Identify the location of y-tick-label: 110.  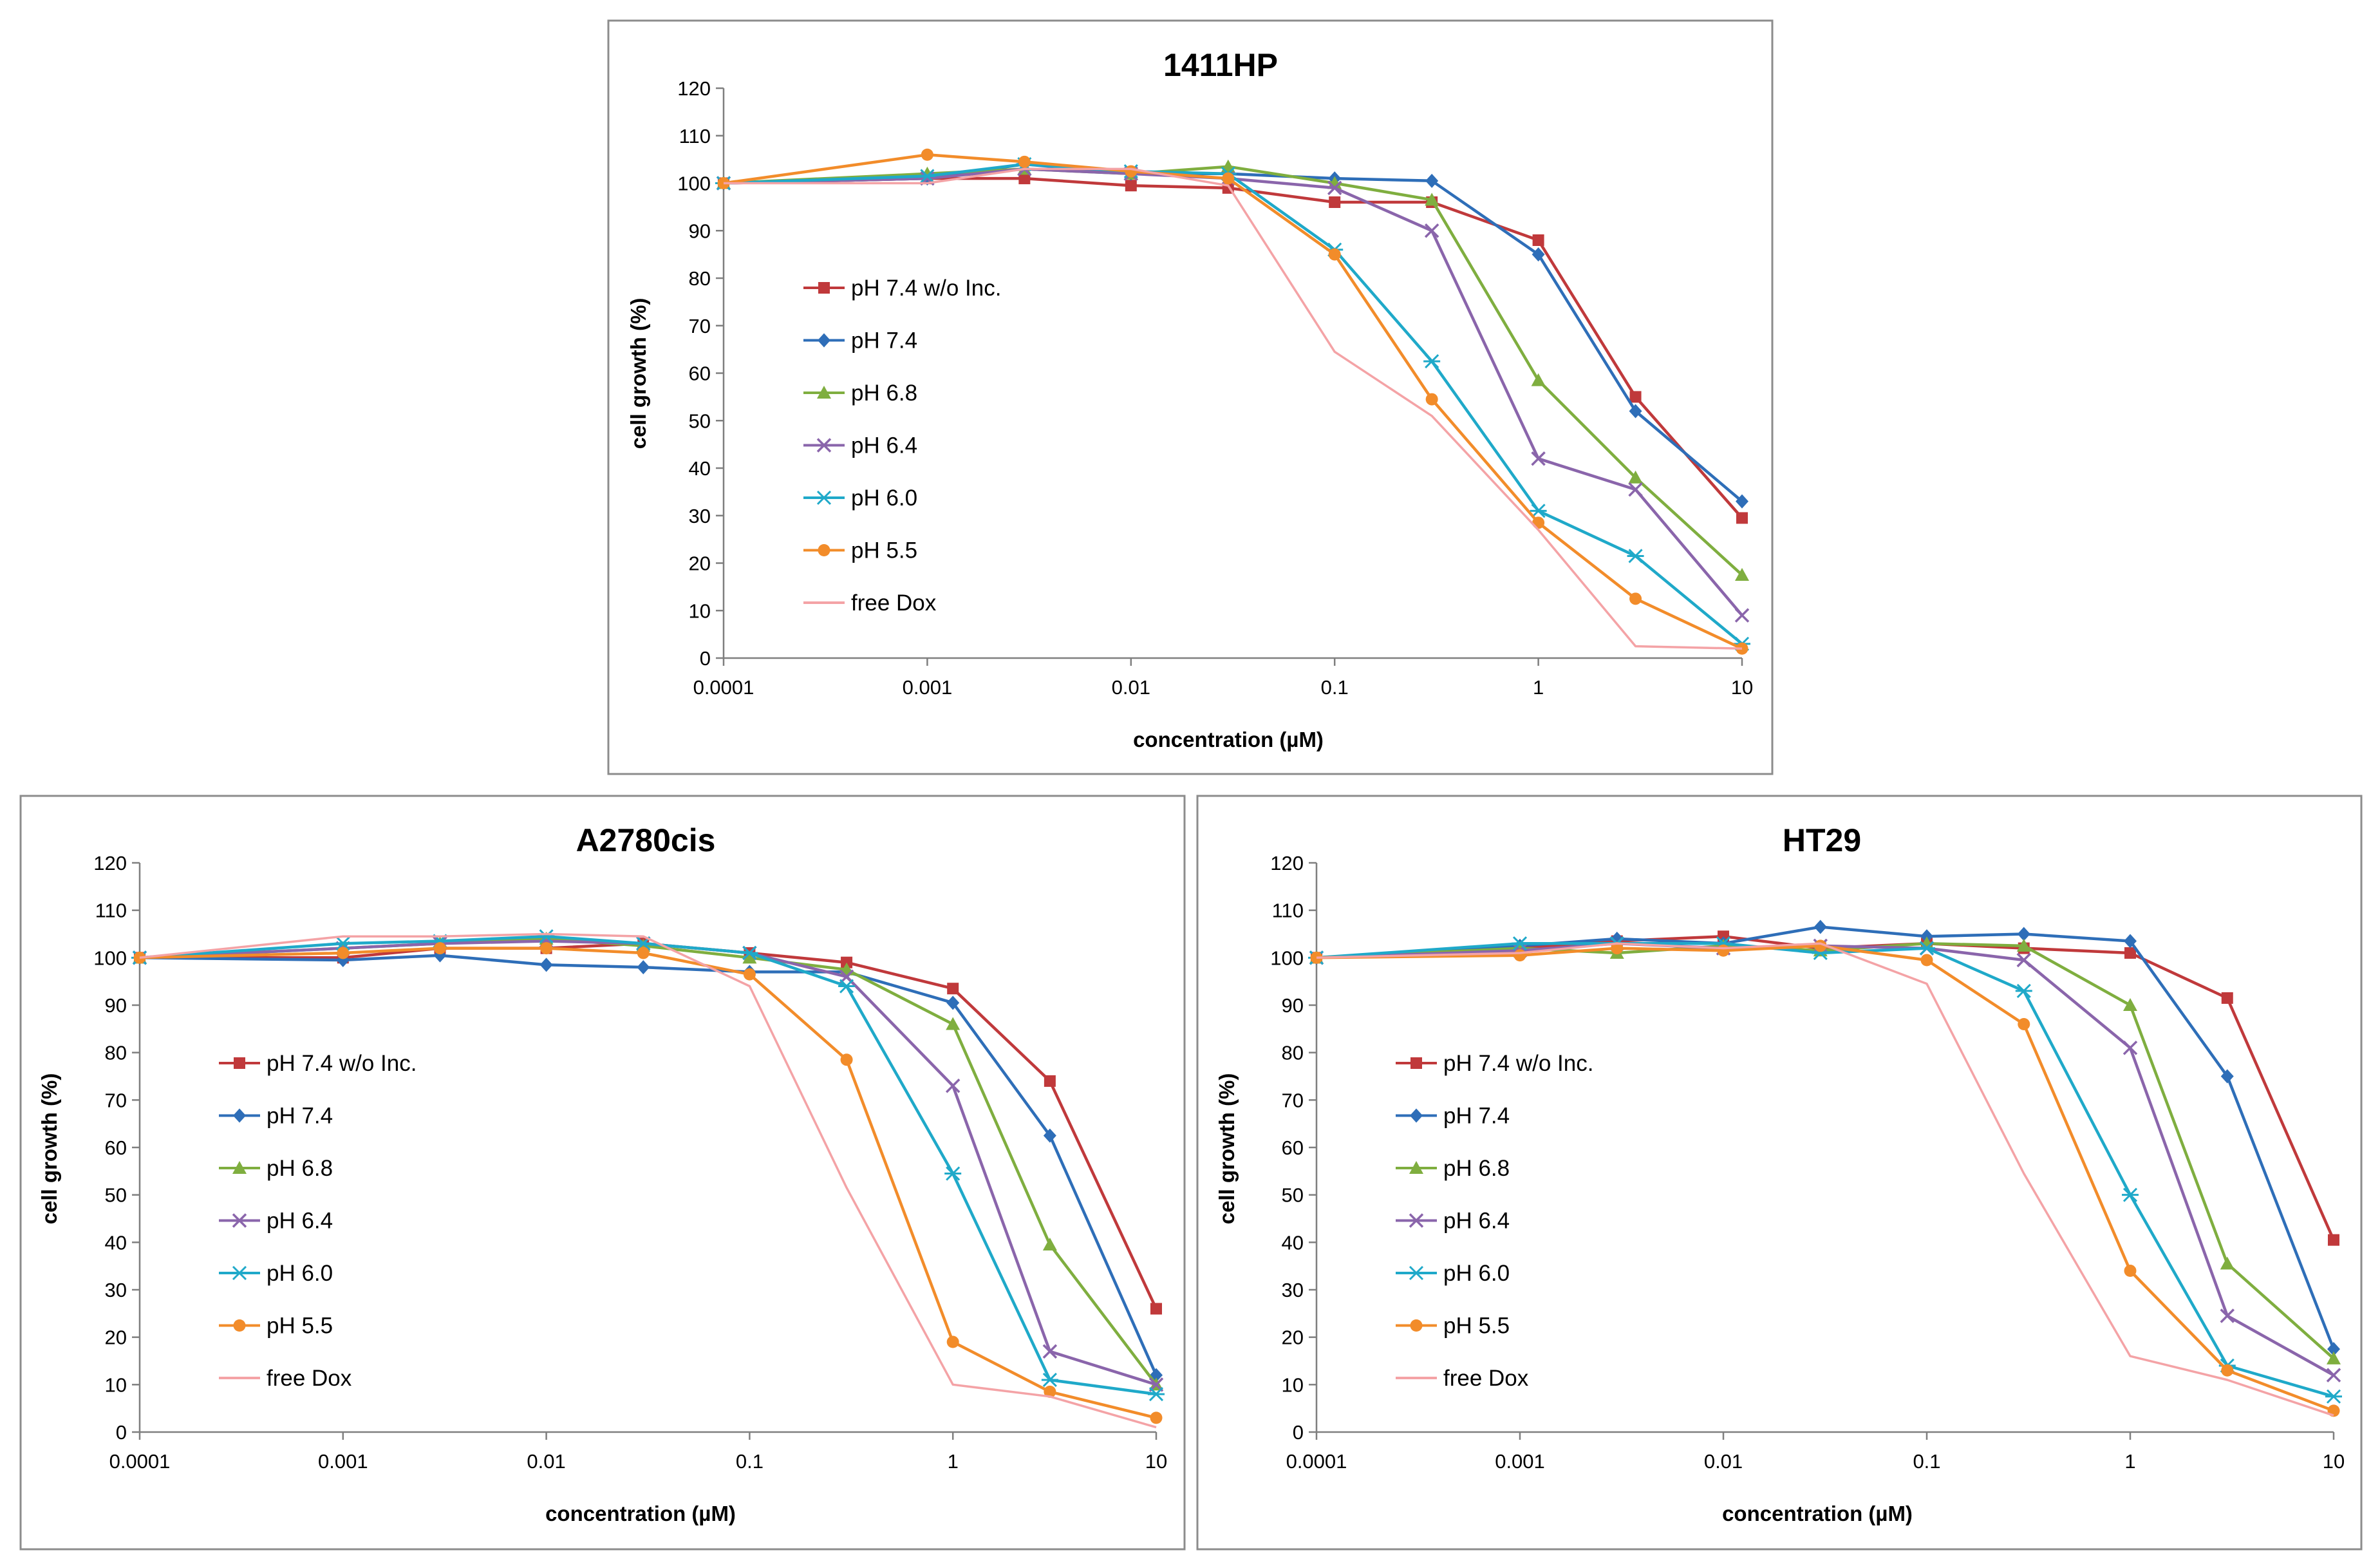
(1288, 911).